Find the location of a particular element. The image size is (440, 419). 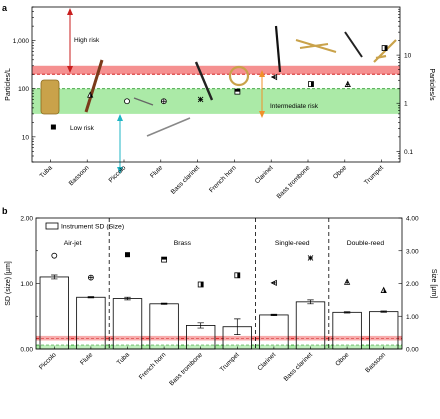

b-group-label: Brass is located at coordinates (183, 243).